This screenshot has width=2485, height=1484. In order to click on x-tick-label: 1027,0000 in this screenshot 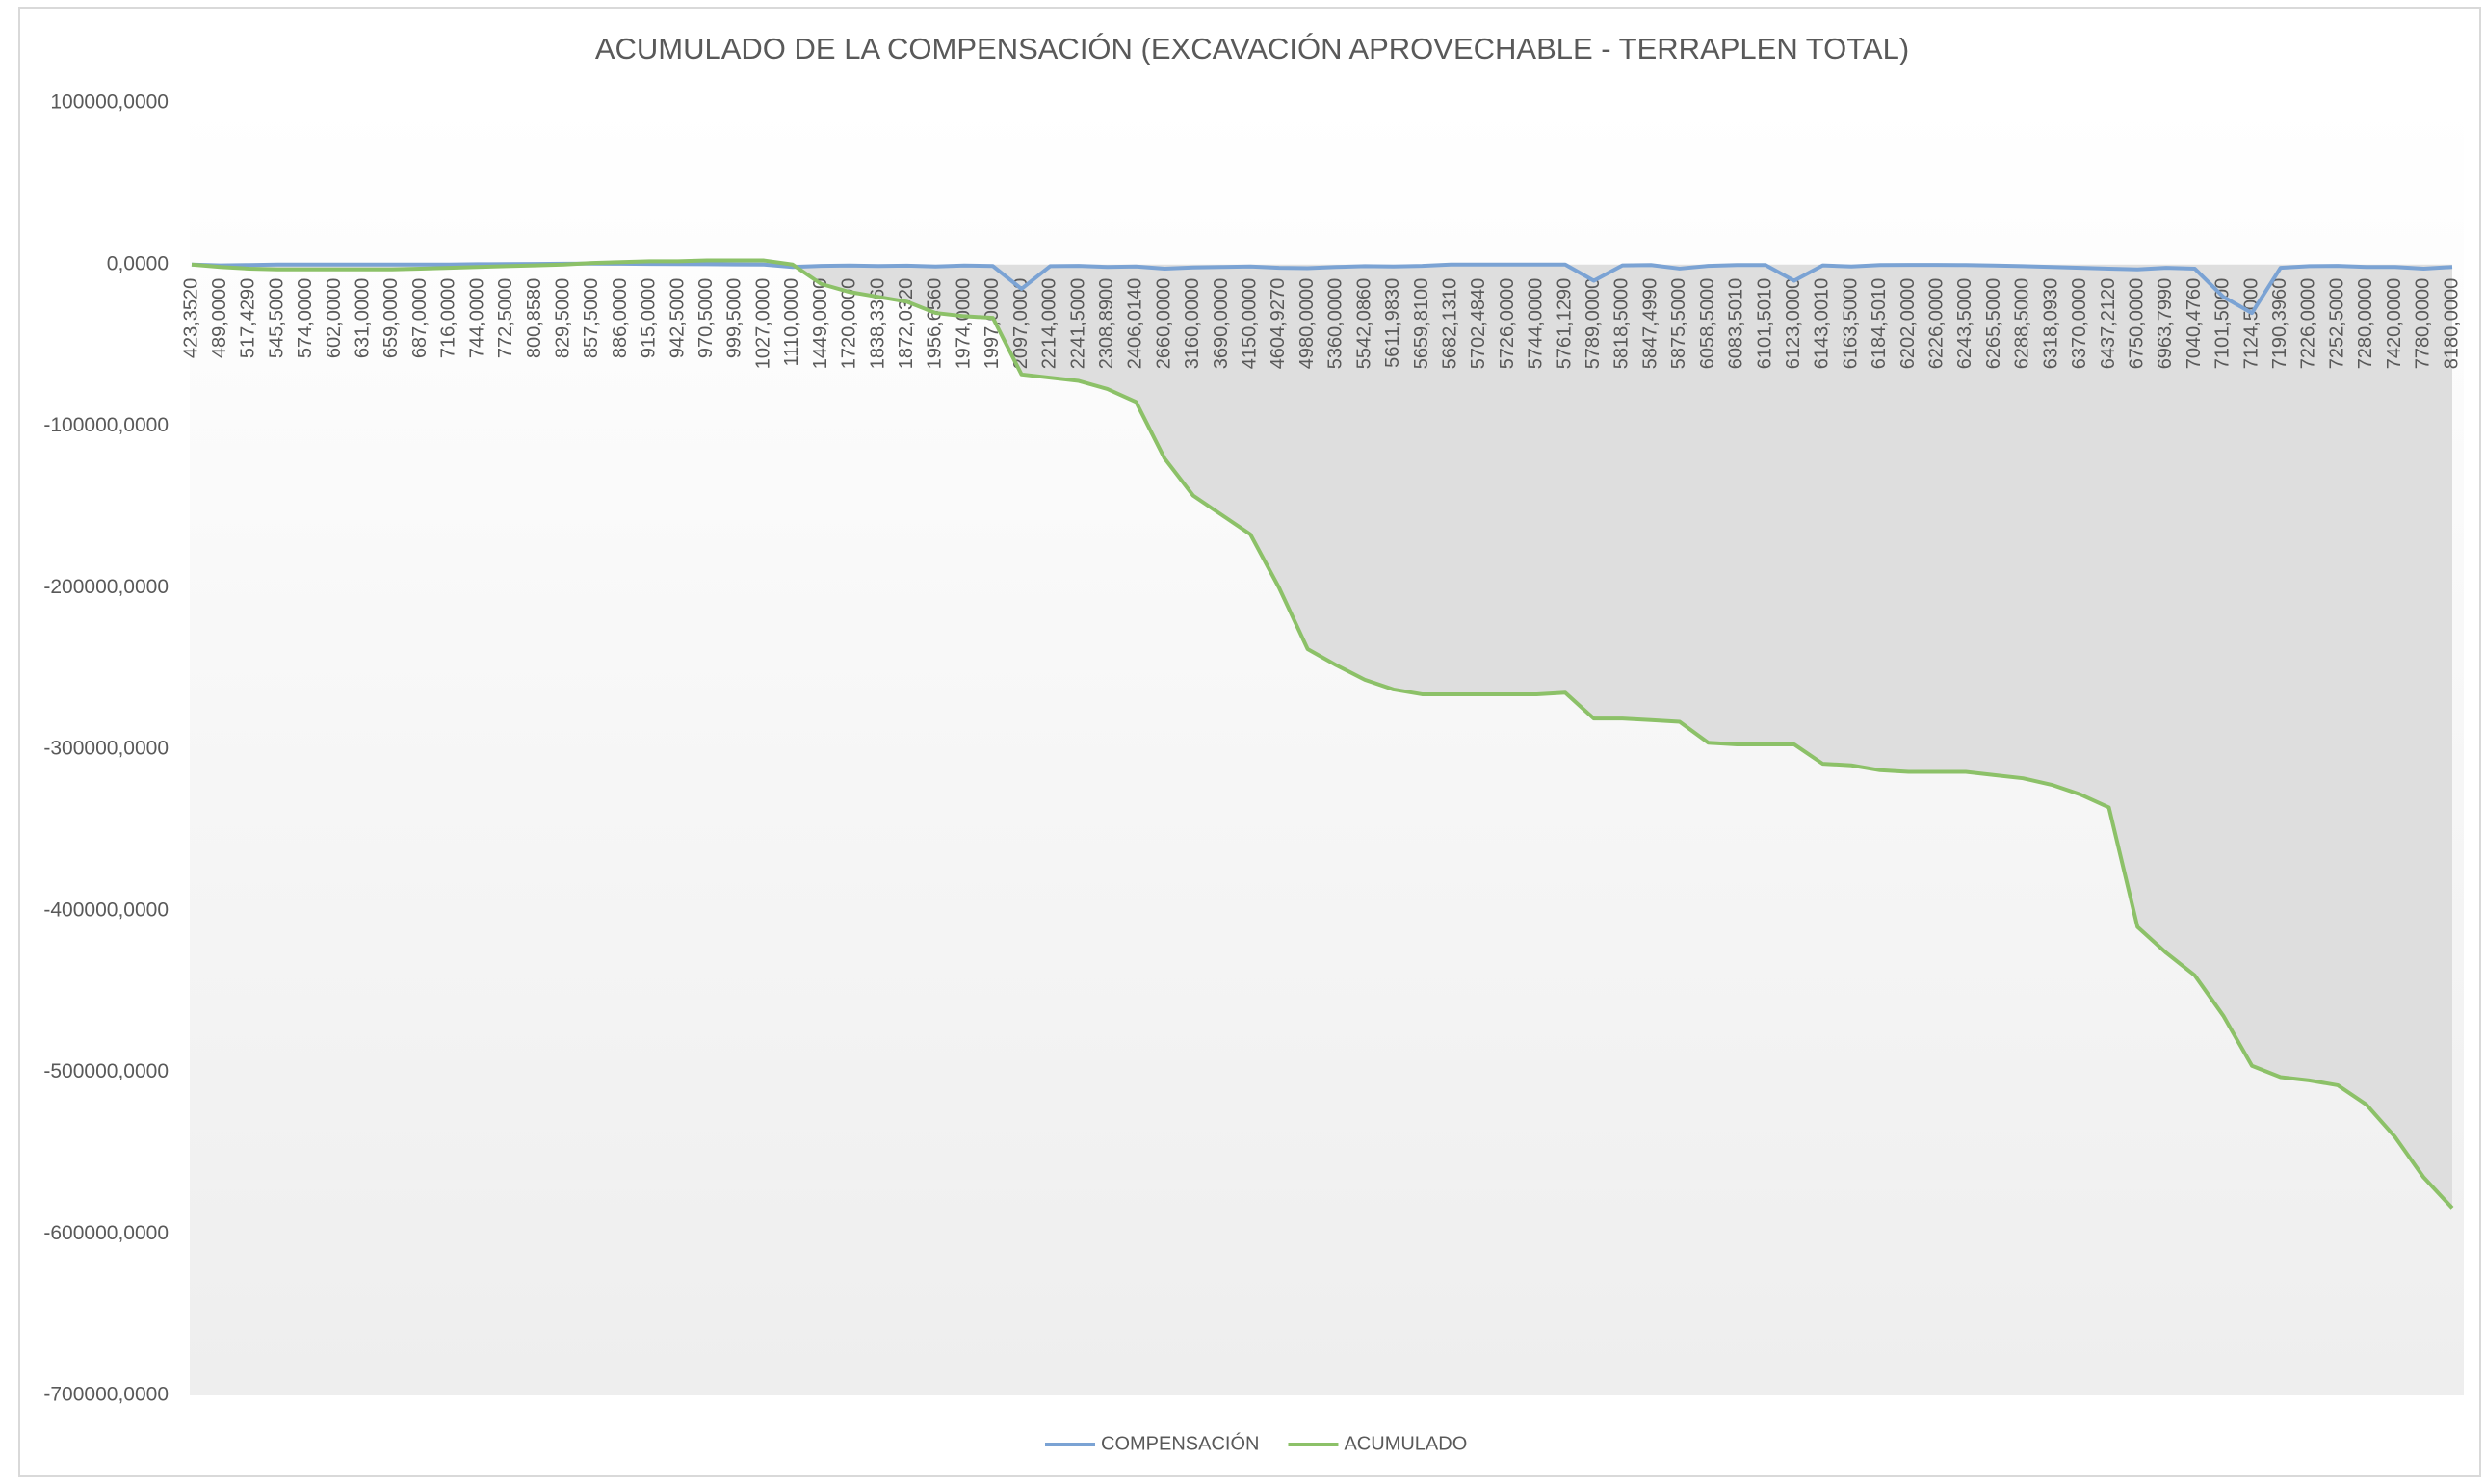, I will do `click(762, 324)`.